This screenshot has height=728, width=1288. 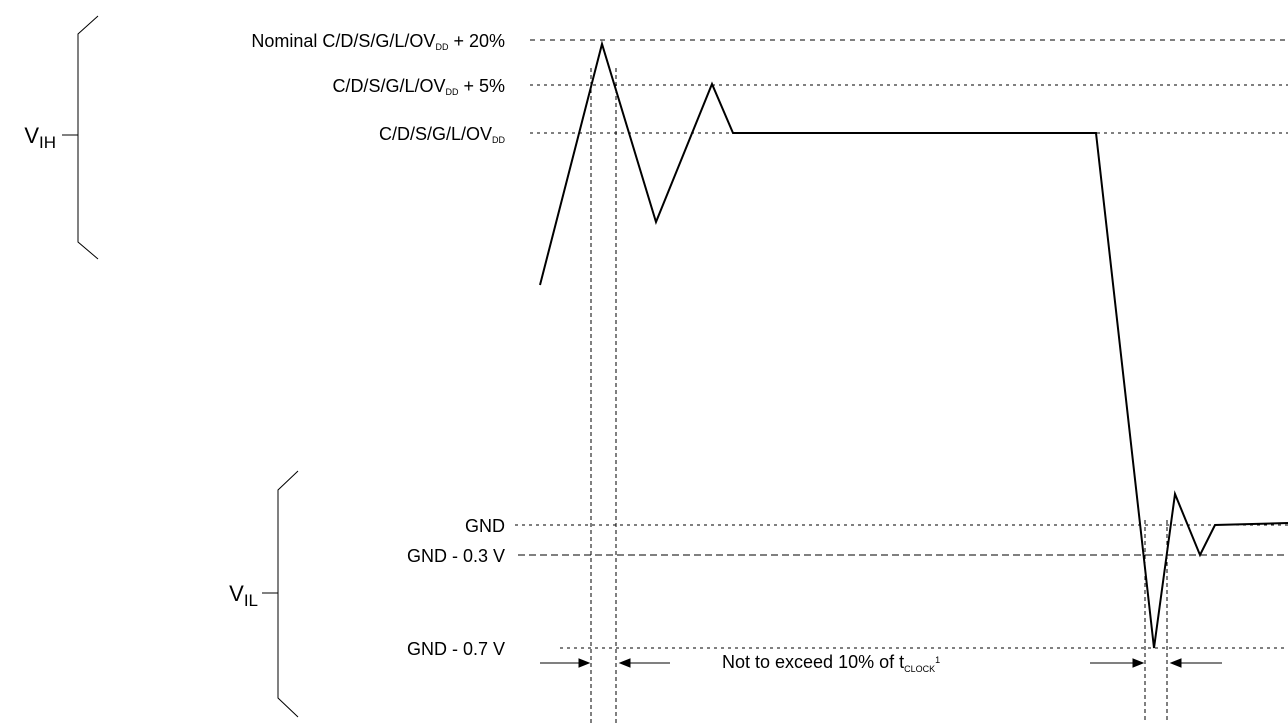 What do you see at coordinates (624, 663) in the screenshot?
I see `arrow-left-out-head` at bounding box center [624, 663].